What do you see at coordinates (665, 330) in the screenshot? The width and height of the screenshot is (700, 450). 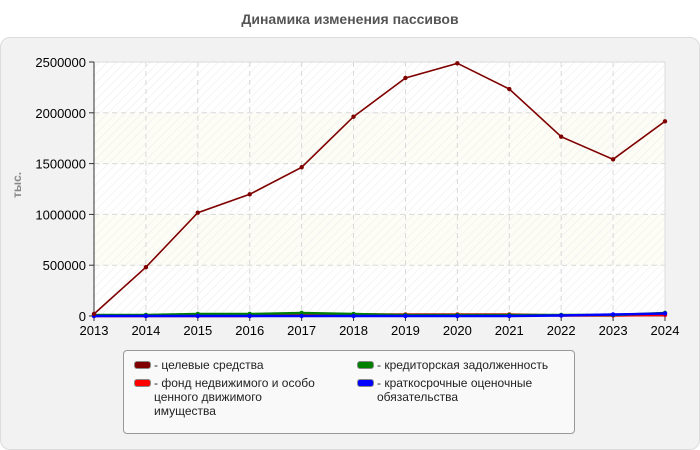 I see `x-tick-label: 2024` at bounding box center [665, 330].